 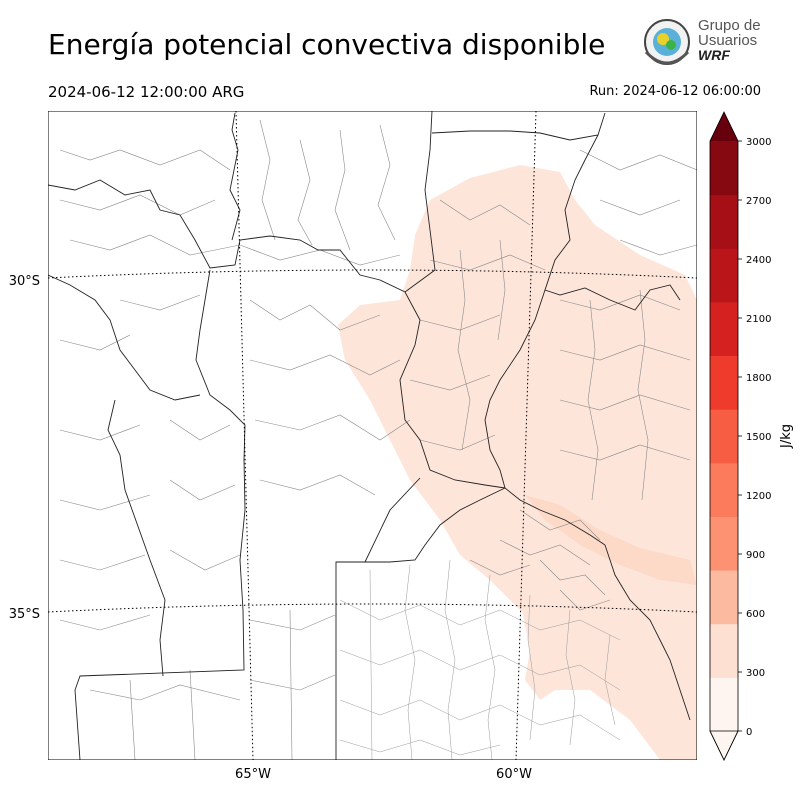 What do you see at coordinates (514, 774) in the screenshot?
I see `lon-label-60w: 60°W` at bounding box center [514, 774].